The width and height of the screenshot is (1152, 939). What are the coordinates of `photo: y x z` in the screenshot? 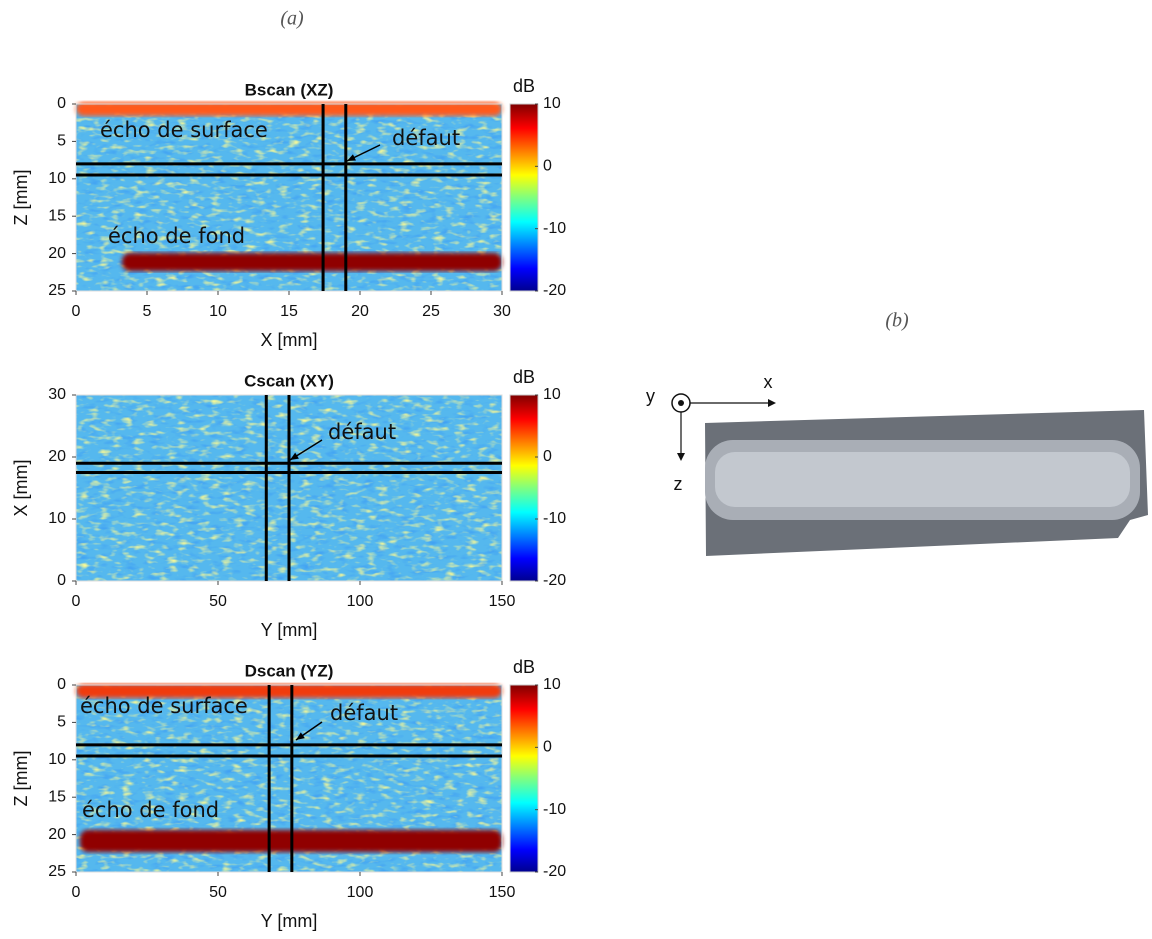 It's located at (897, 464).